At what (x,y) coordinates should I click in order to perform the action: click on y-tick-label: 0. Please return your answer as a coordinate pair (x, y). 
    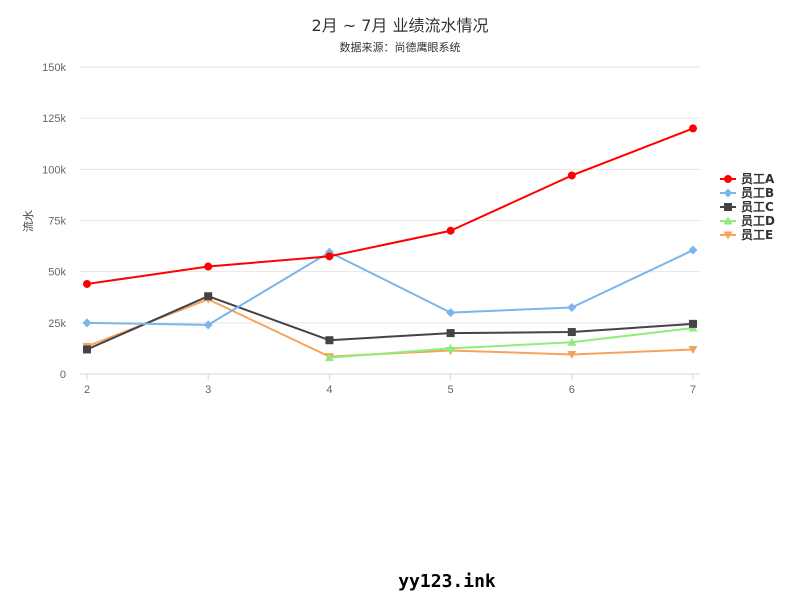
    Looking at the image, I should click on (63, 375).